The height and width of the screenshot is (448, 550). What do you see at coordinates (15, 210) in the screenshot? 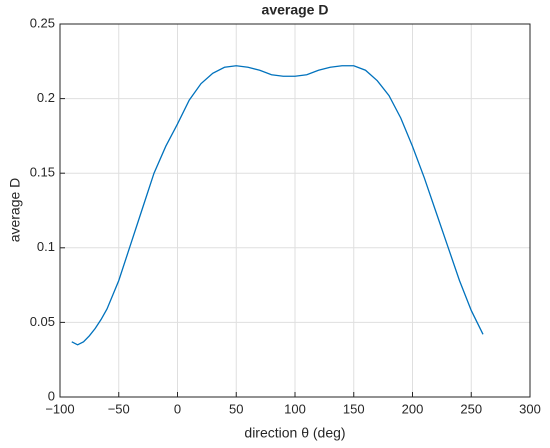
I see `y-axis-label: average D` at bounding box center [15, 210].